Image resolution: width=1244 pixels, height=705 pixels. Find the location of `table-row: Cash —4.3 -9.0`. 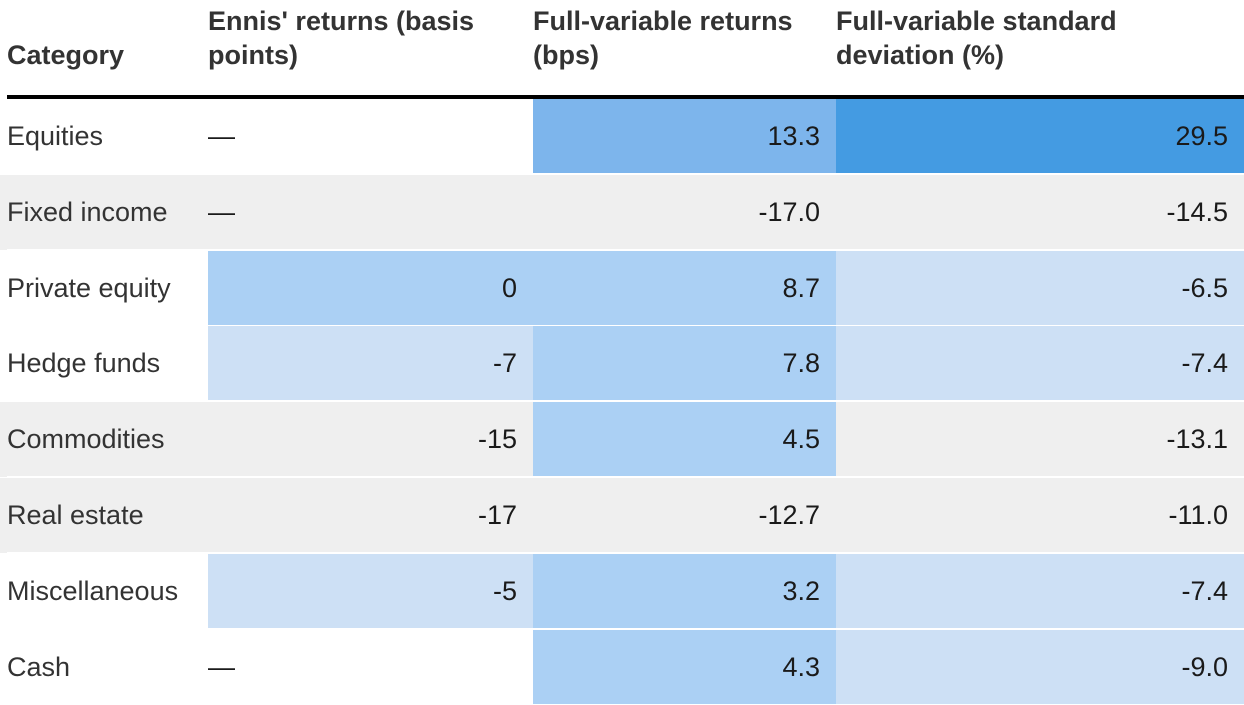

table-row: Cash —4.3 -9.0 is located at coordinates (622, 667).